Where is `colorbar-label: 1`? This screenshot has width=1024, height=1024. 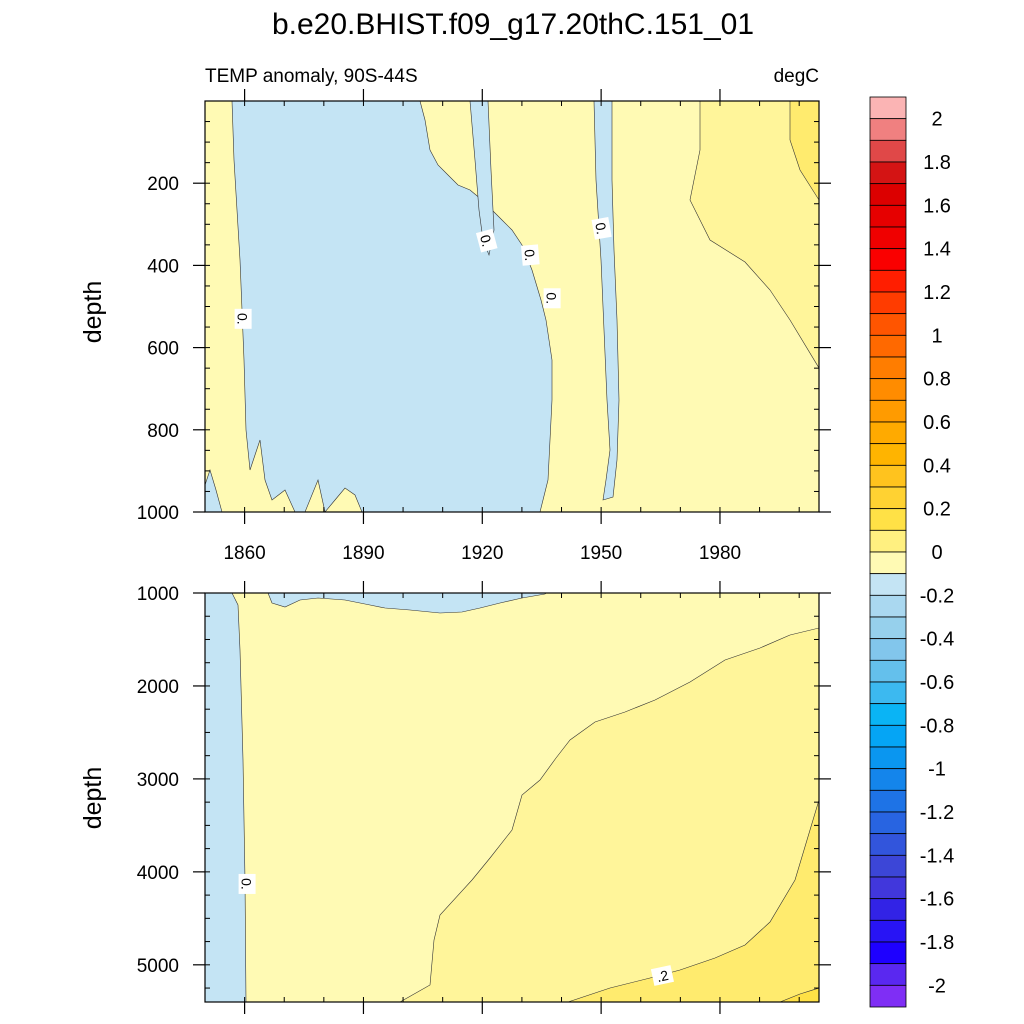
colorbar-label: 1 is located at coordinates (936, 336).